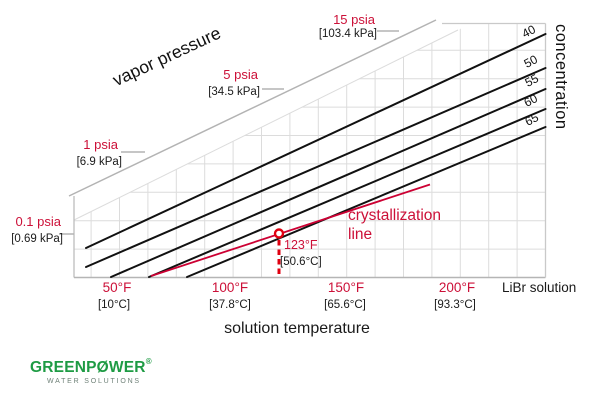 The height and width of the screenshot is (400, 600). I want to click on pressure-tick-15psia-kpa: [103.4 kPa], so click(347, 34).